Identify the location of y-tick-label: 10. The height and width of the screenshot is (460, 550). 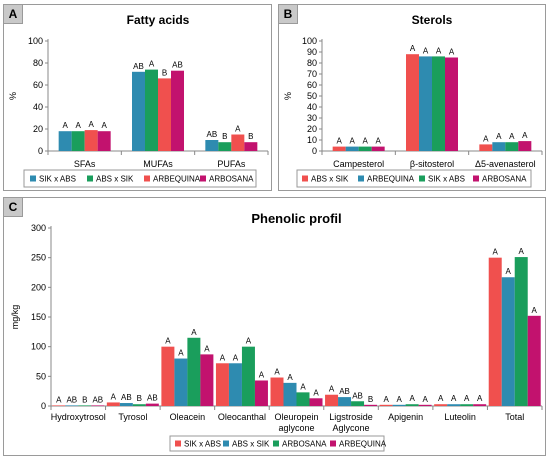
(312, 140).